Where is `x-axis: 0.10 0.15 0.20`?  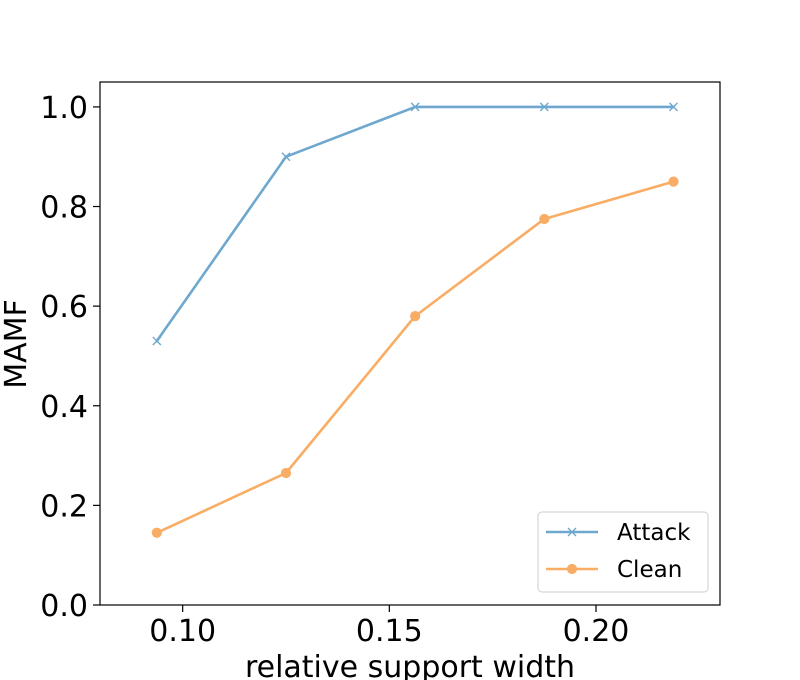
x-axis: 0.10 0.15 0.20 is located at coordinates (389, 627).